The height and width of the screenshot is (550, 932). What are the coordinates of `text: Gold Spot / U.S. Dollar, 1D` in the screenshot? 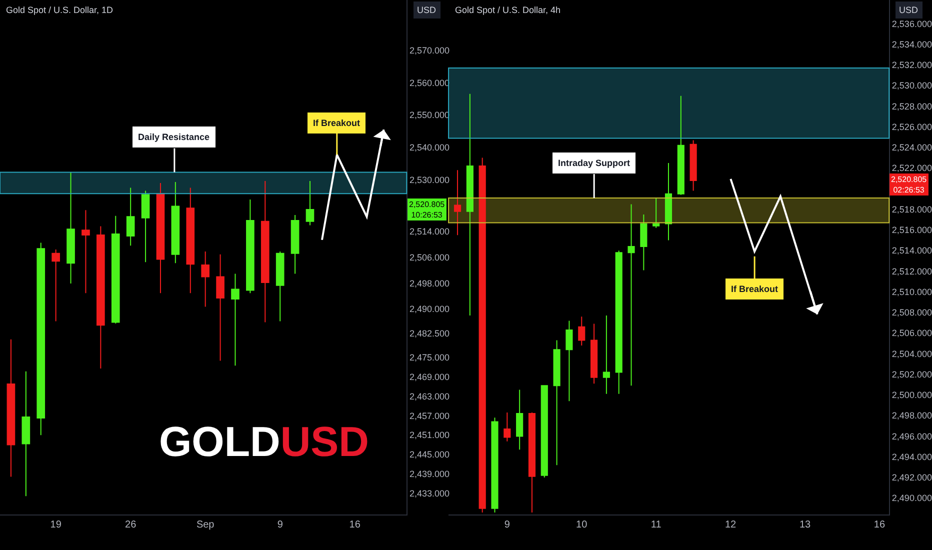 It's located at (60, 10).